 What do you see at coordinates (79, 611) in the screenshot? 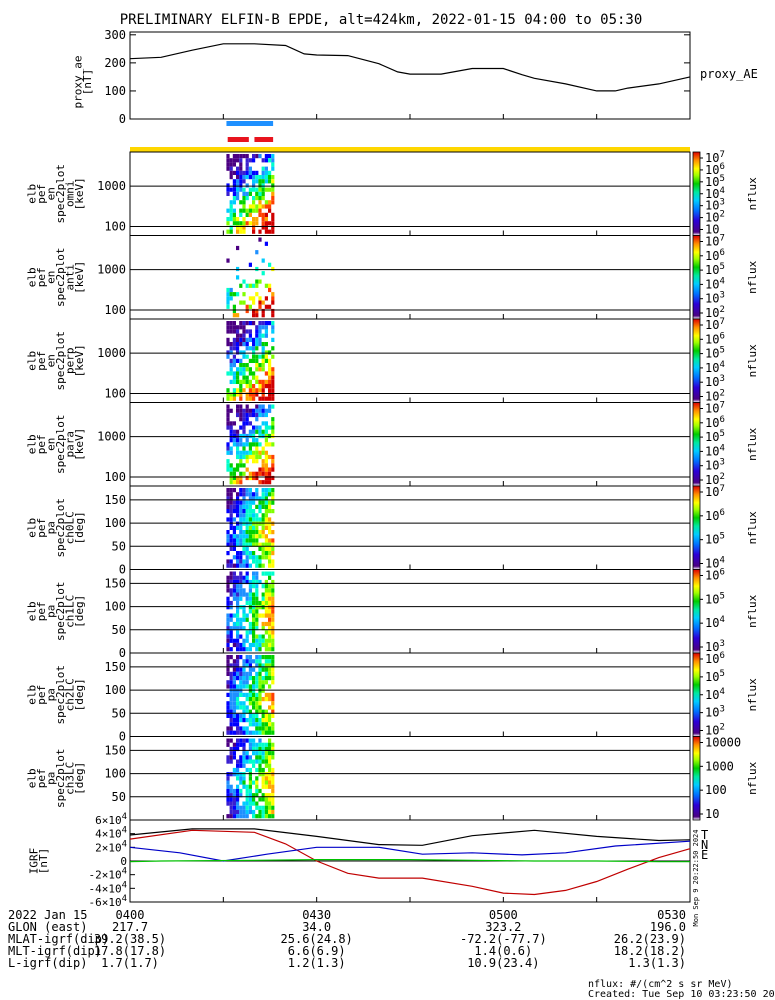
I see `panel-ylabel-line: [deg]` at bounding box center [79, 611].